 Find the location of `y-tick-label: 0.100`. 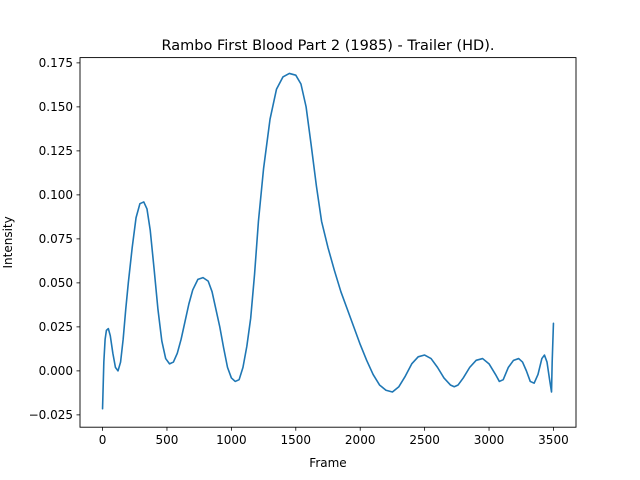

y-tick-label: 0.100 is located at coordinates (56, 195).